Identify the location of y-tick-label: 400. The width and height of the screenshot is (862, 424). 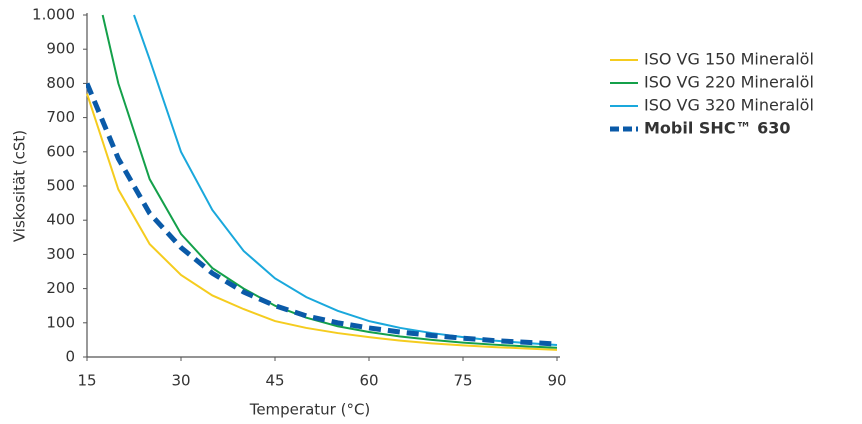
(60, 220).